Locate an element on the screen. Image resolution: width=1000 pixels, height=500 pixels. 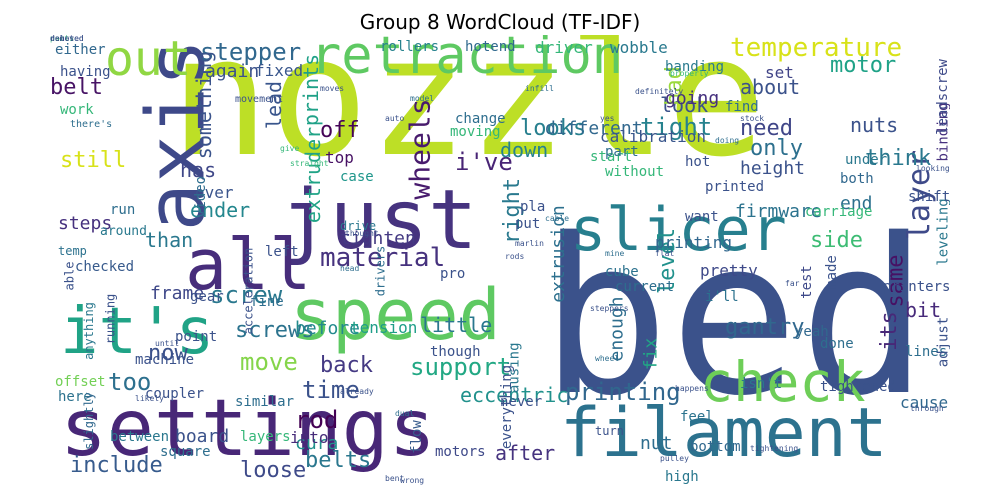
word-end: end is located at coordinates (856, 203).